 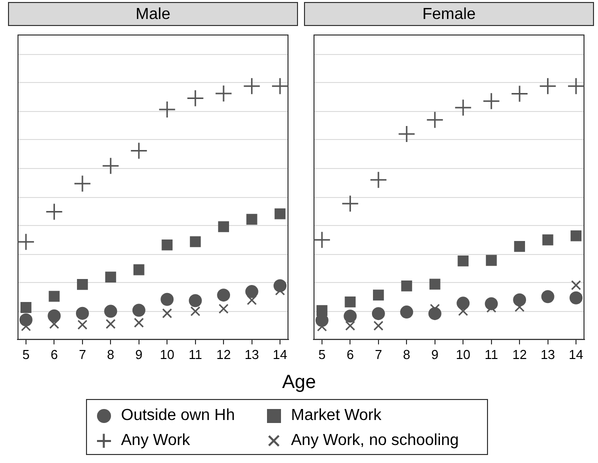 I want to click on legend-label: Any Work, so click(x=155, y=441).